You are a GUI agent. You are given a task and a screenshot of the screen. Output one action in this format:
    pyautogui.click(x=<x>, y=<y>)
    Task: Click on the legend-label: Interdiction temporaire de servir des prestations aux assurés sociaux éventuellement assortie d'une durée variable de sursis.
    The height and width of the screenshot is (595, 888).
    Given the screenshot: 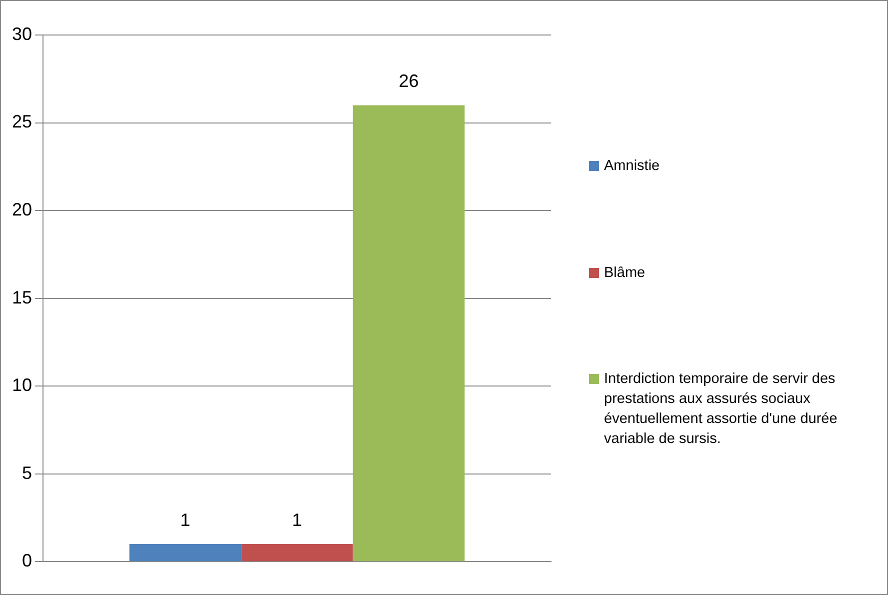 What is the action you would take?
    pyautogui.click(x=721, y=409)
    